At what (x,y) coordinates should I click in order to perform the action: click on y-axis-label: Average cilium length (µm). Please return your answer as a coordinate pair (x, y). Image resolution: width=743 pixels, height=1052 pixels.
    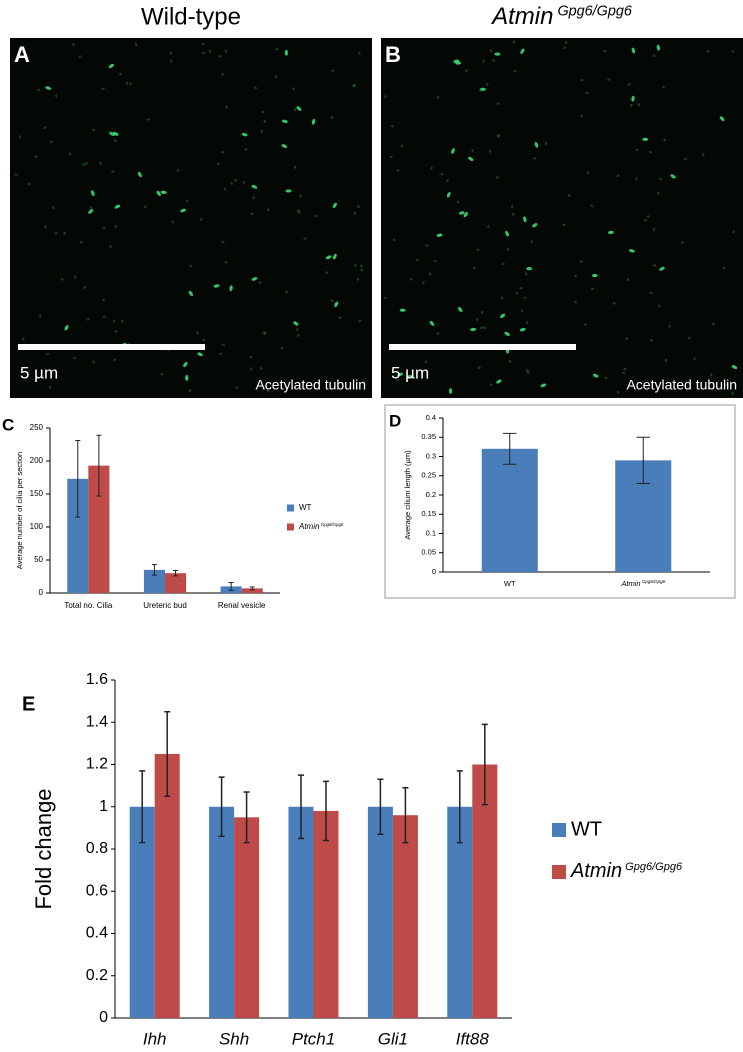
    Looking at the image, I should click on (407, 495).